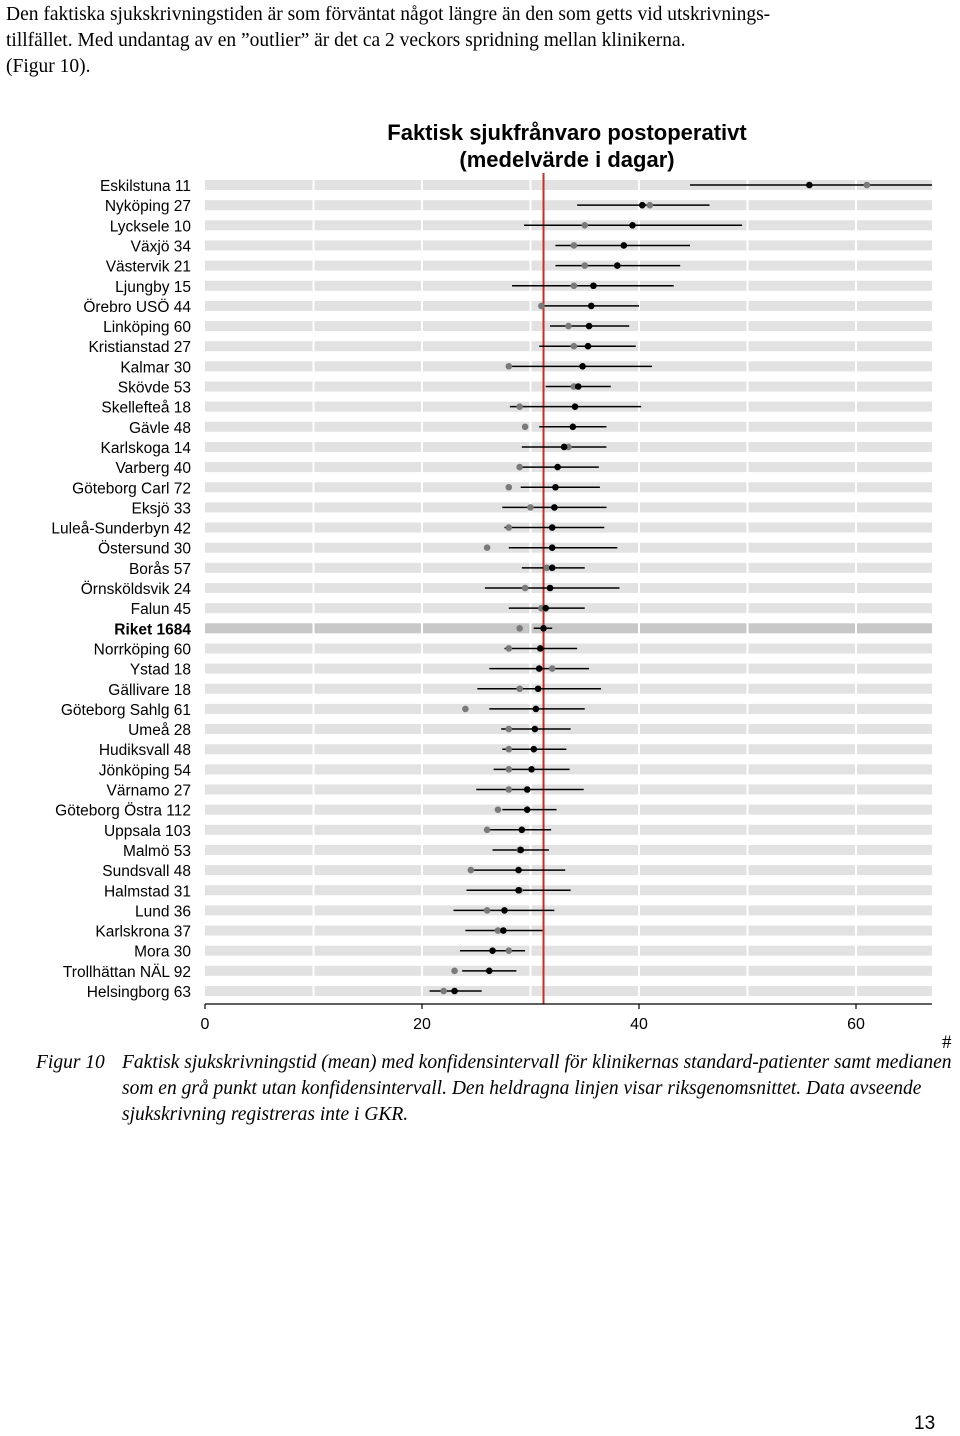 The width and height of the screenshot is (960, 1436). I want to click on row-label: Trollhättan NÄL 92, so click(127, 972).